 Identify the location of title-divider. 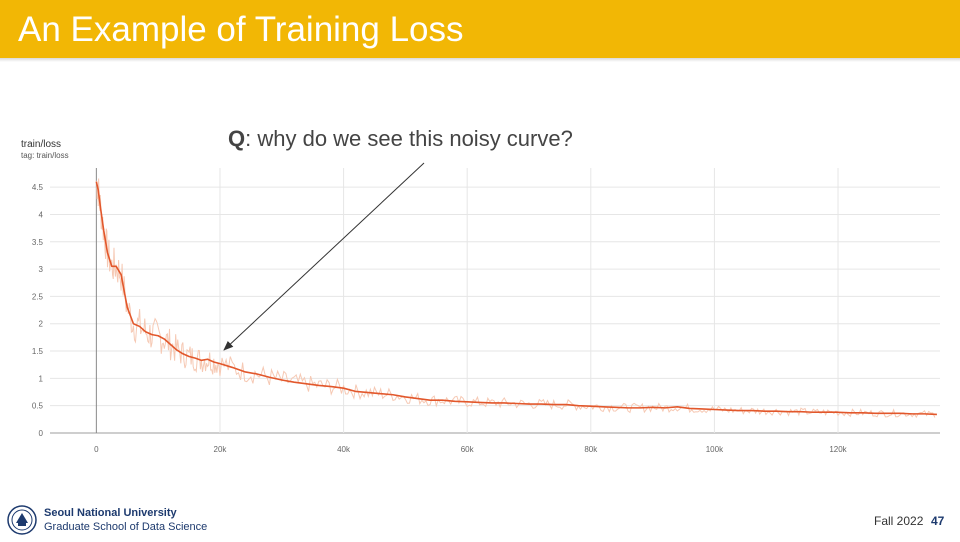
(480, 60).